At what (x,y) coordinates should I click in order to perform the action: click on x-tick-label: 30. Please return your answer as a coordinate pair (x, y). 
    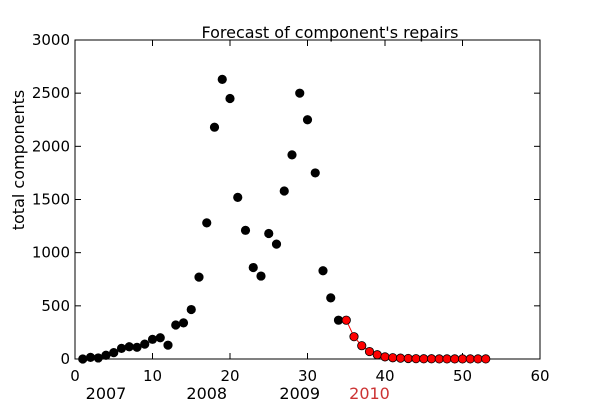
    Looking at the image, I should click on (307, 376).